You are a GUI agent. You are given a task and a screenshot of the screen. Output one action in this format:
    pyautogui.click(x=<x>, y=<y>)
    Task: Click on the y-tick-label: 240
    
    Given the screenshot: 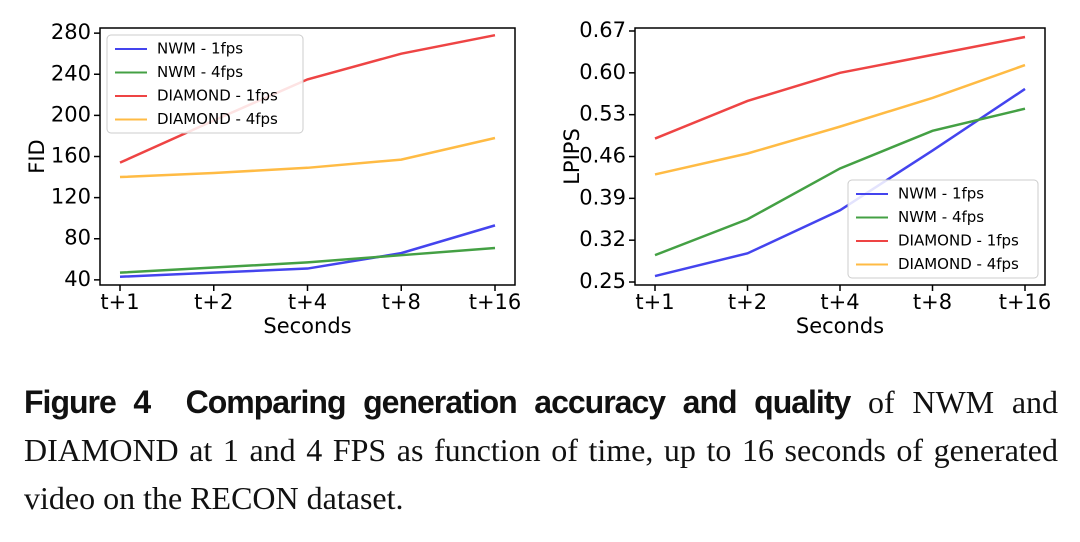 What is the action you would take?
    pyautogui.click(x=71, y=73)
    